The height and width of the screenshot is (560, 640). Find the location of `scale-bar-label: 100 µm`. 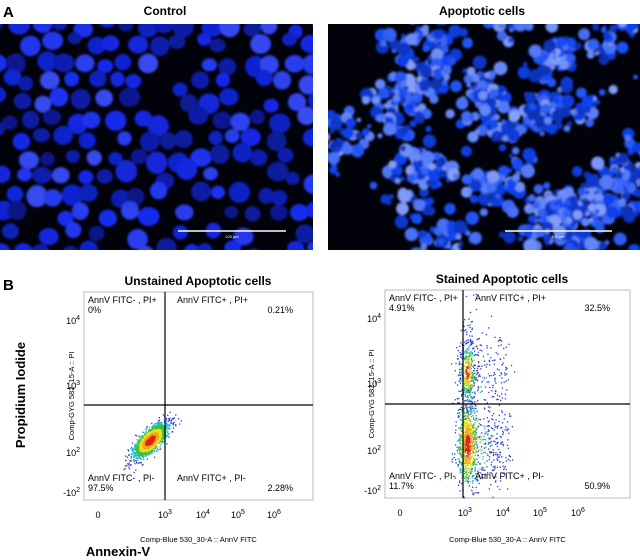

scale-bar-label: 100 µm is located at coordinates (232, 236).